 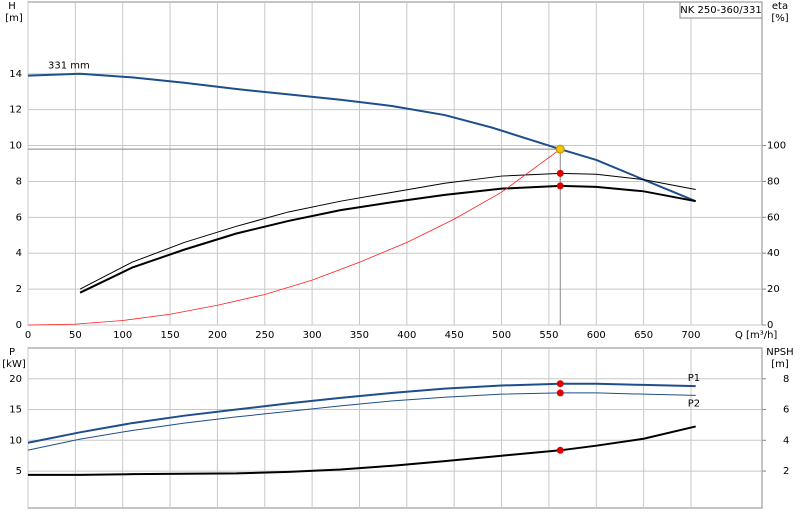 What do you see at coordinates (786, 440) in the screenshot?
I see `y2-tick-label: 4` at bounding box center [786, 440].